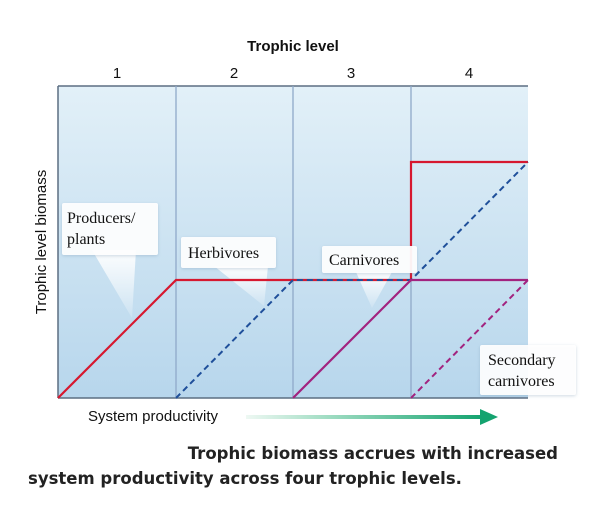  Describe the element at coordinates (489, 417) in the screenshot. I see `productivity-arrow-head` at that location.